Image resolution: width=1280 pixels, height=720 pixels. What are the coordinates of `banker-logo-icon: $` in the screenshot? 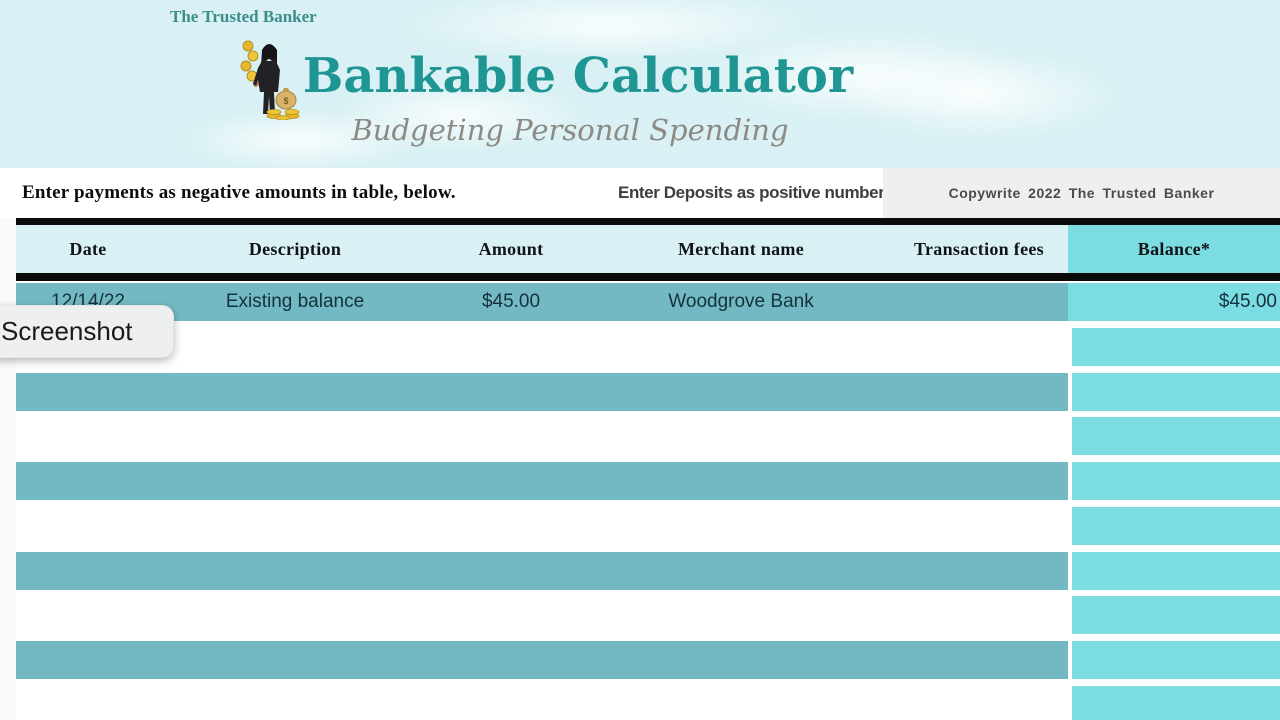 It's located at (270, 80).